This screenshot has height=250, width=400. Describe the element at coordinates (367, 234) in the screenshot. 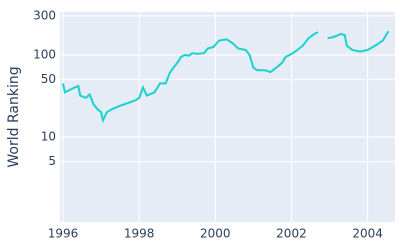

I see `x-tick-label: 2004` at that location.